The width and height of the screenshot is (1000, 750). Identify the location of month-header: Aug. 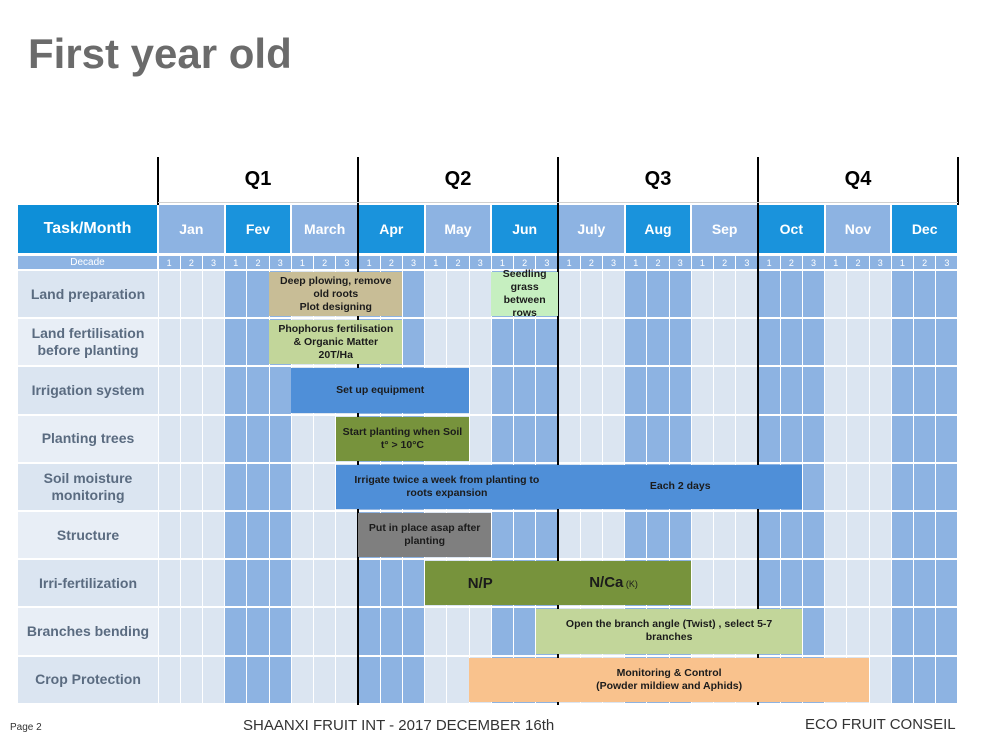
(658, 229).